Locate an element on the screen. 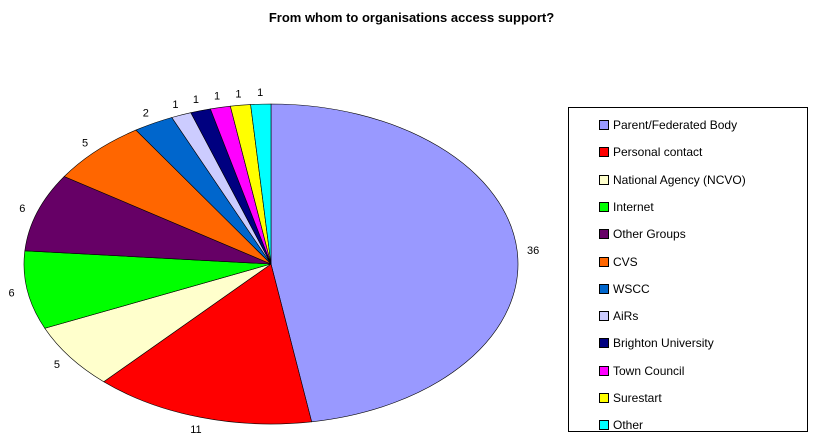 This screenshot has height=436, width=823. slice-value-label-11: 1 is located at coordinates (260, 93).